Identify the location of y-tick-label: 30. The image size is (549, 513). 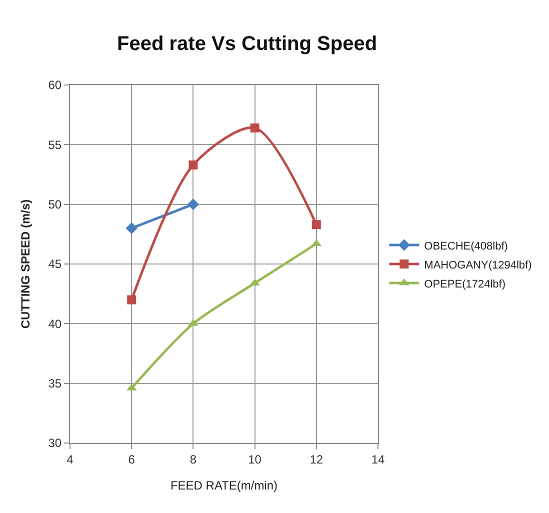
(55, 443).